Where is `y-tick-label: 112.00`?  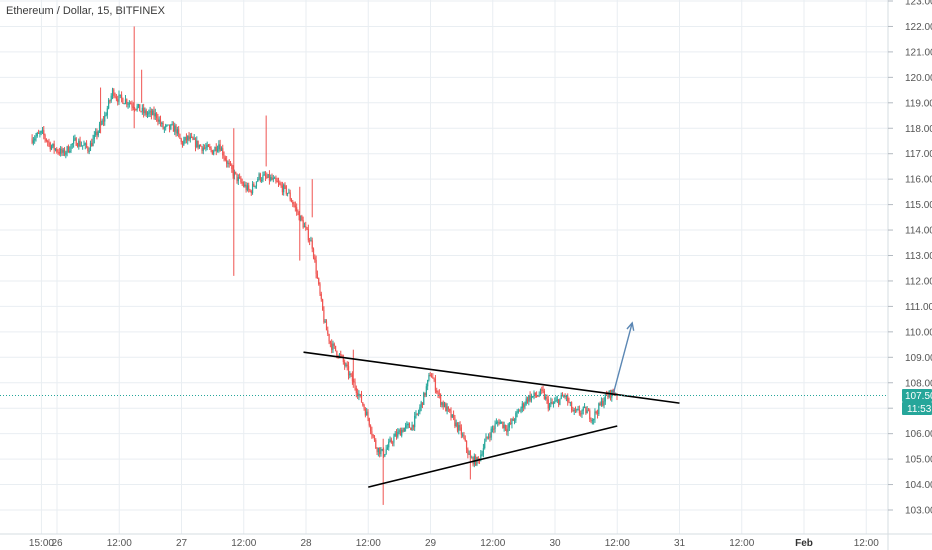 y-tick-label: 112.00 is located at coordinates (918, 281).